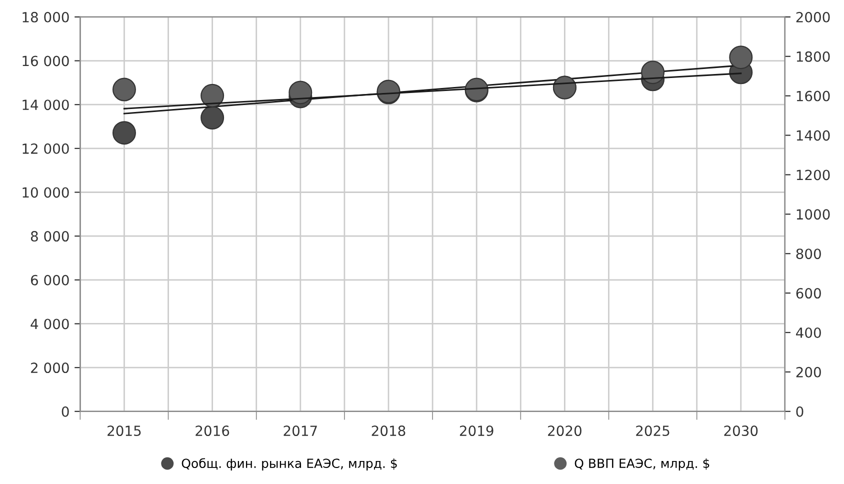 The image size is (844, 484). Describe the element at coordinates (389, 431) in the screenshot. I see `x-tick-label: 2018` at that location.